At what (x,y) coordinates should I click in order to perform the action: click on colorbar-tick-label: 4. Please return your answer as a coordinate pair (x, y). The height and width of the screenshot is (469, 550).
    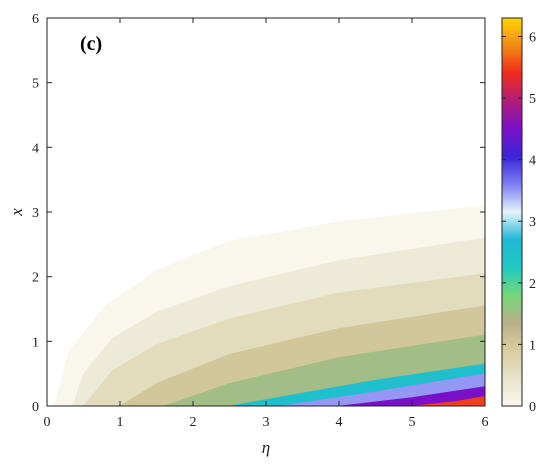
    Looking at the image, I should click on (532, 161).